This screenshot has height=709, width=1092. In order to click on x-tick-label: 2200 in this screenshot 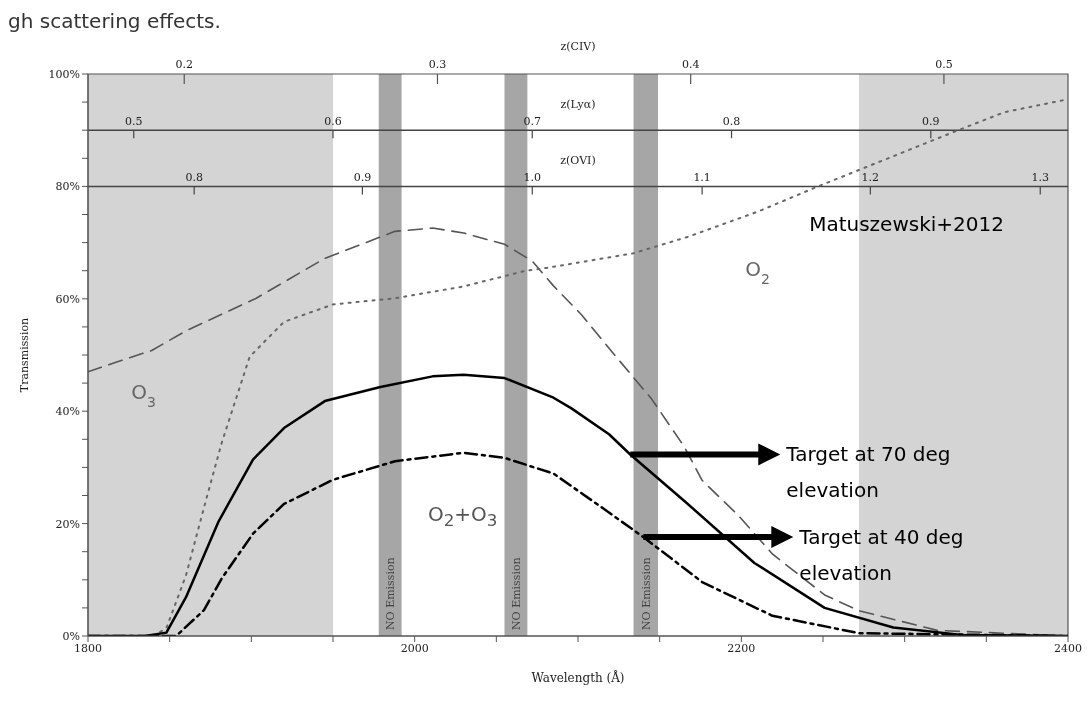, I will do `click(741, 648)`.